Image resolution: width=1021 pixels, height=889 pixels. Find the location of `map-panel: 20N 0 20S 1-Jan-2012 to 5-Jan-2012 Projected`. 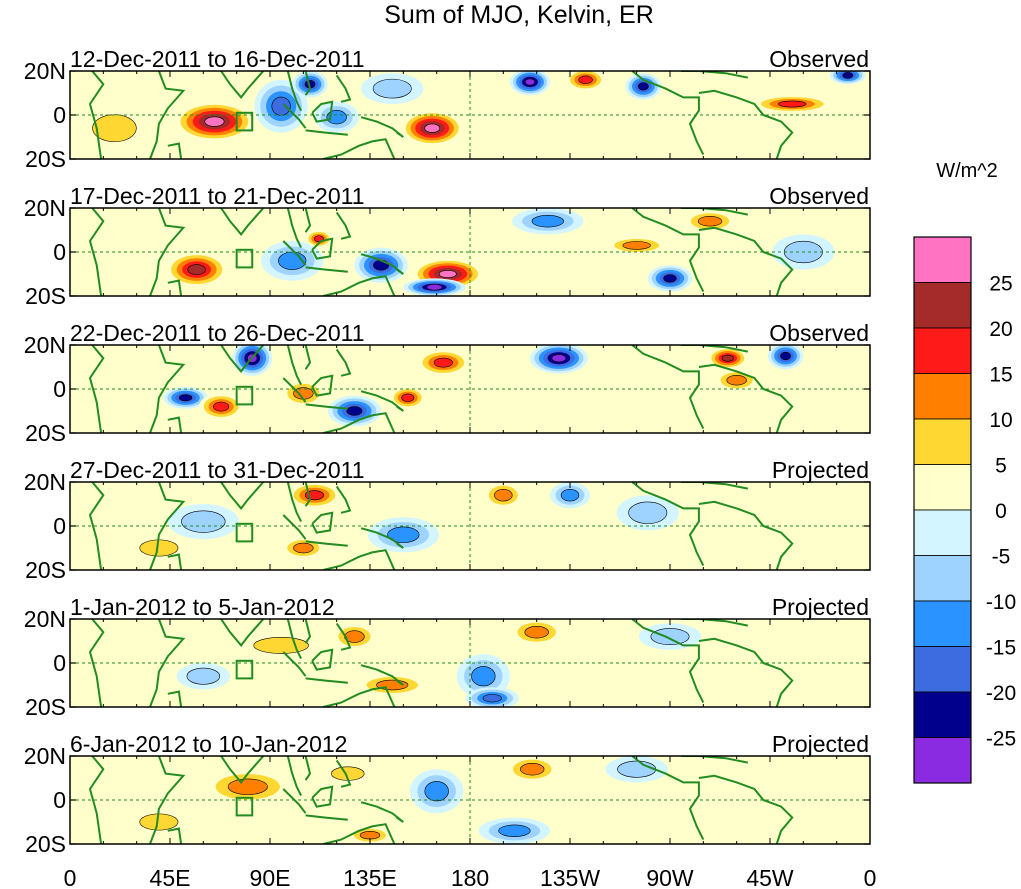

map-panel: 20N 0 20S 1-Jan-2012 to 5-Jan-2012 Projected is located at coordinates (447, 657).